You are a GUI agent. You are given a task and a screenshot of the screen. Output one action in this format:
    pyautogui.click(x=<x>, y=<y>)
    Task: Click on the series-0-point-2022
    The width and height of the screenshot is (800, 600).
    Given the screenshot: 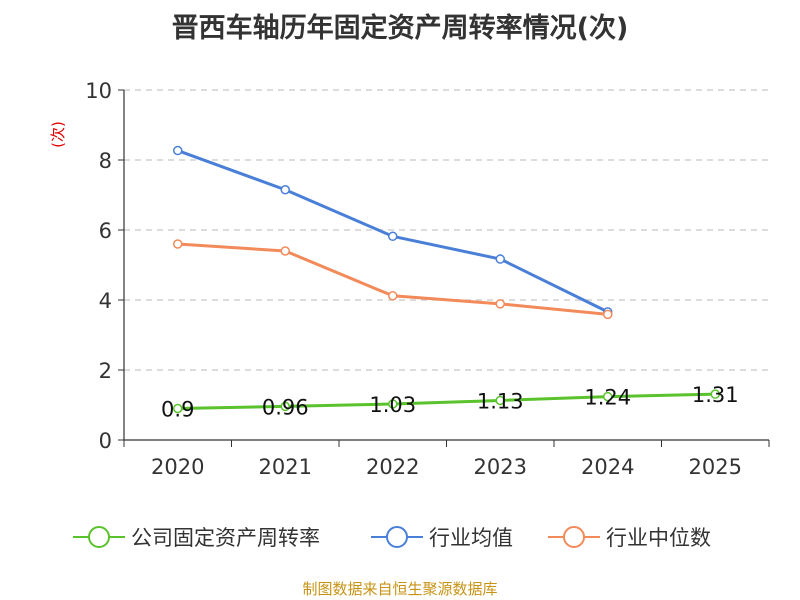 What is the action you would take?
    pyautogui.click(x=393, y=404)
    